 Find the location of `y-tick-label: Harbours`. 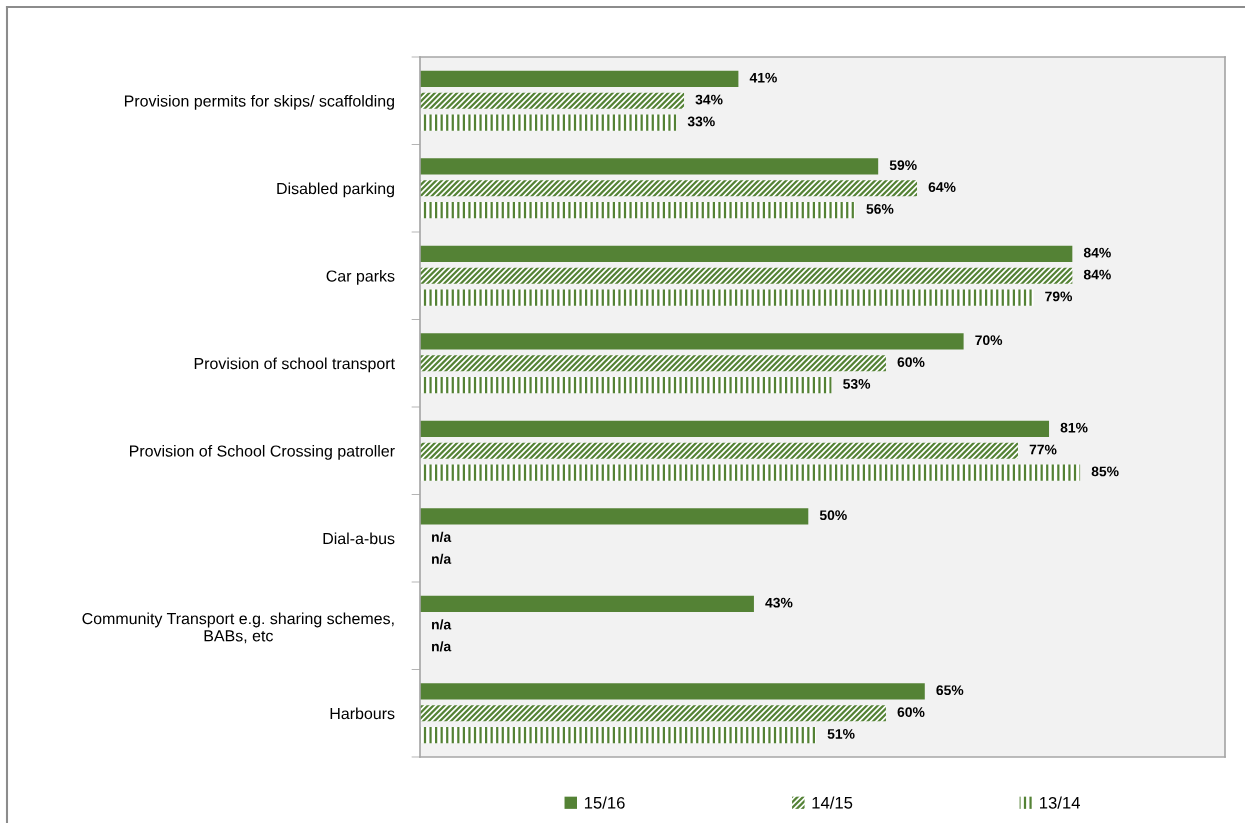

y-tick-label: Harbours is located at coordinates (362, 713).